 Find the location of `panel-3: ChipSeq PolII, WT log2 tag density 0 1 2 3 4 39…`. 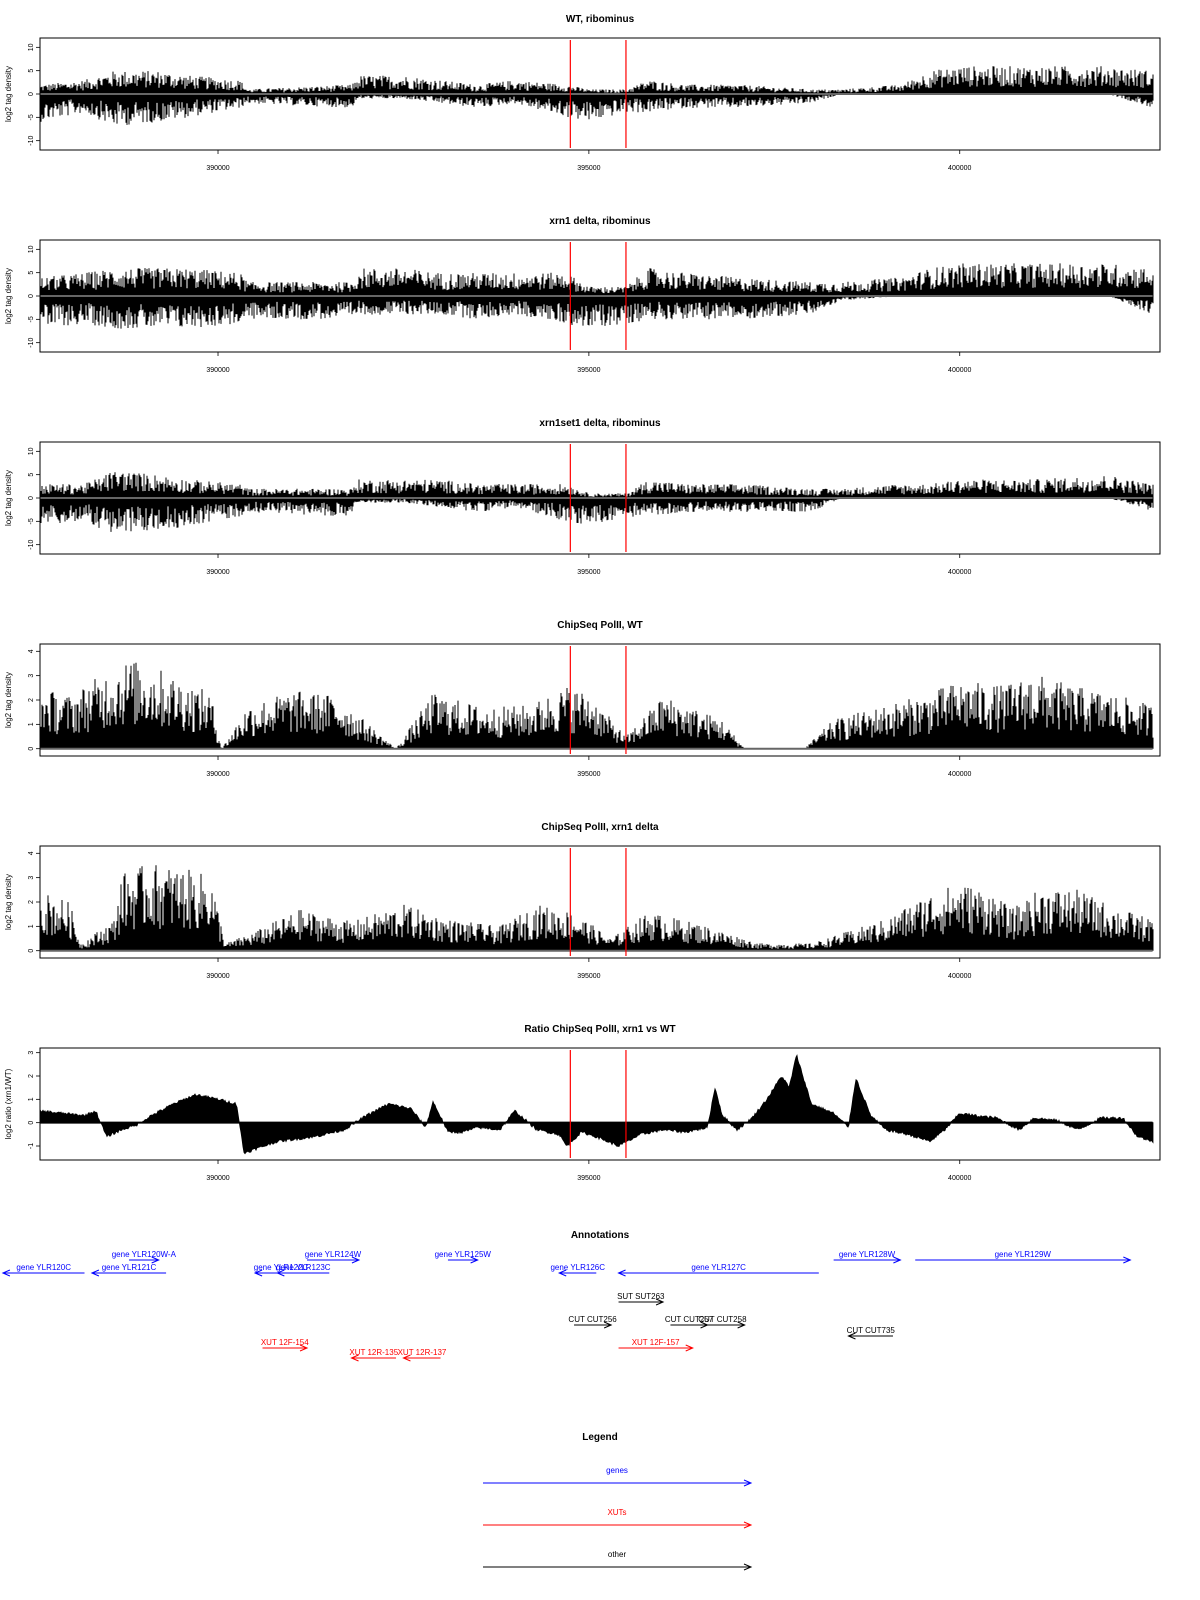

panel-3: ChipSeq PolII, WT log2 tag density 0 1 2 3 4 39… is located at coordinates (582, 699).